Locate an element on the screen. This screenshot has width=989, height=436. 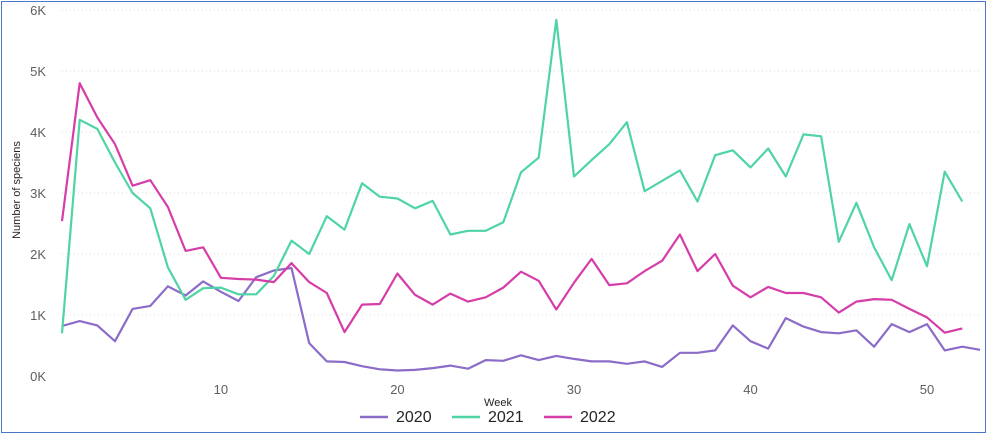
x-tick-label: 20 is located at coordinates (397, 389).